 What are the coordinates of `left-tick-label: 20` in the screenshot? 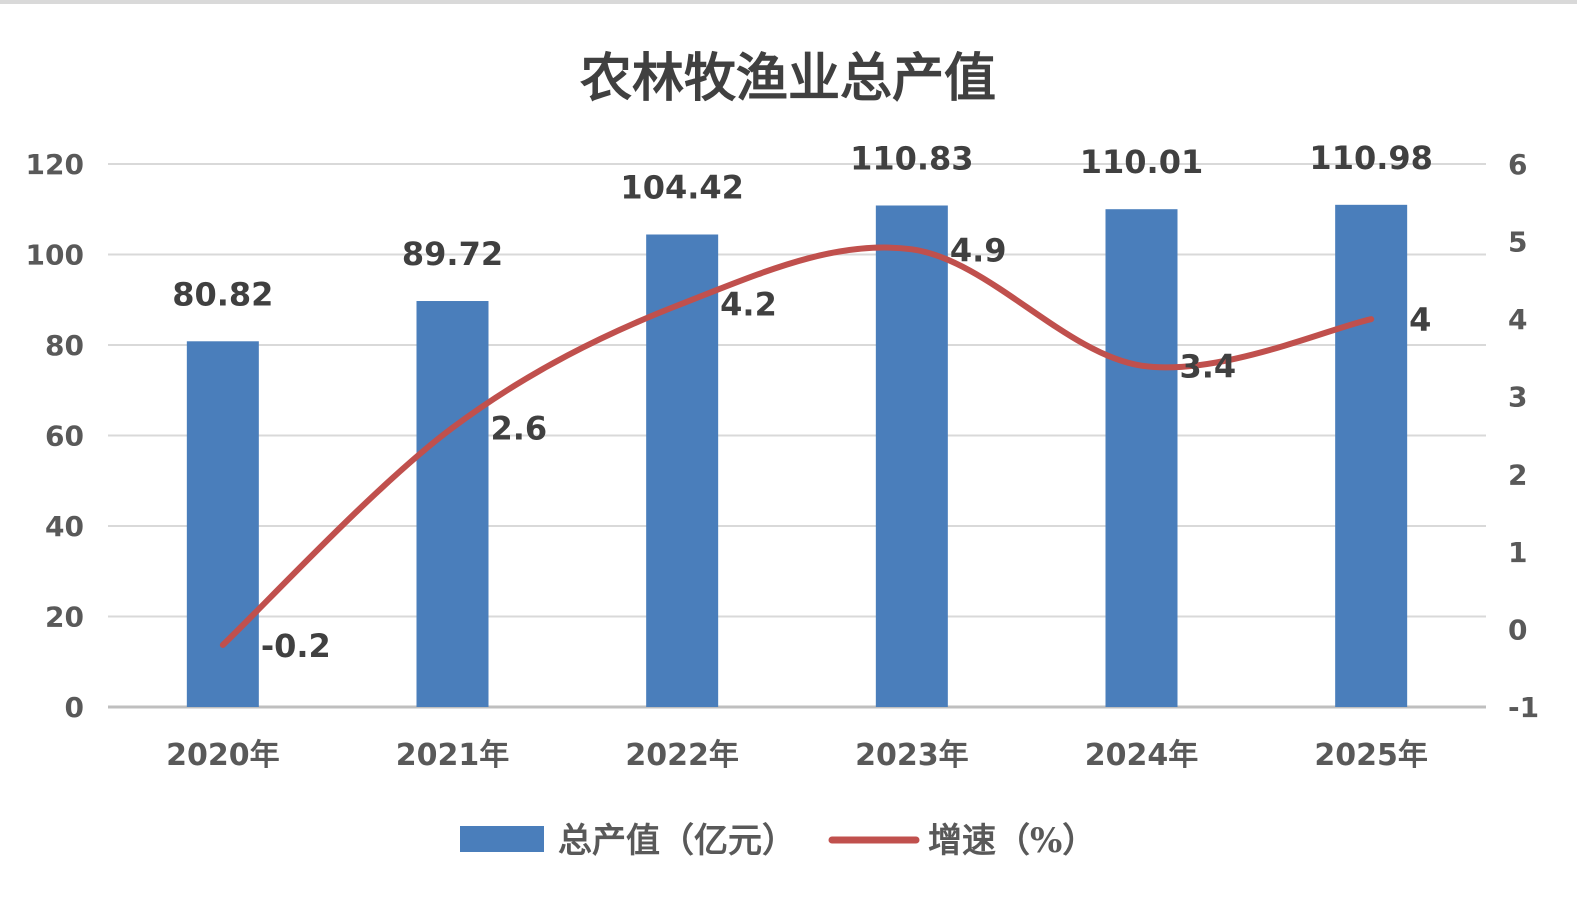 It's located at (64, 617).